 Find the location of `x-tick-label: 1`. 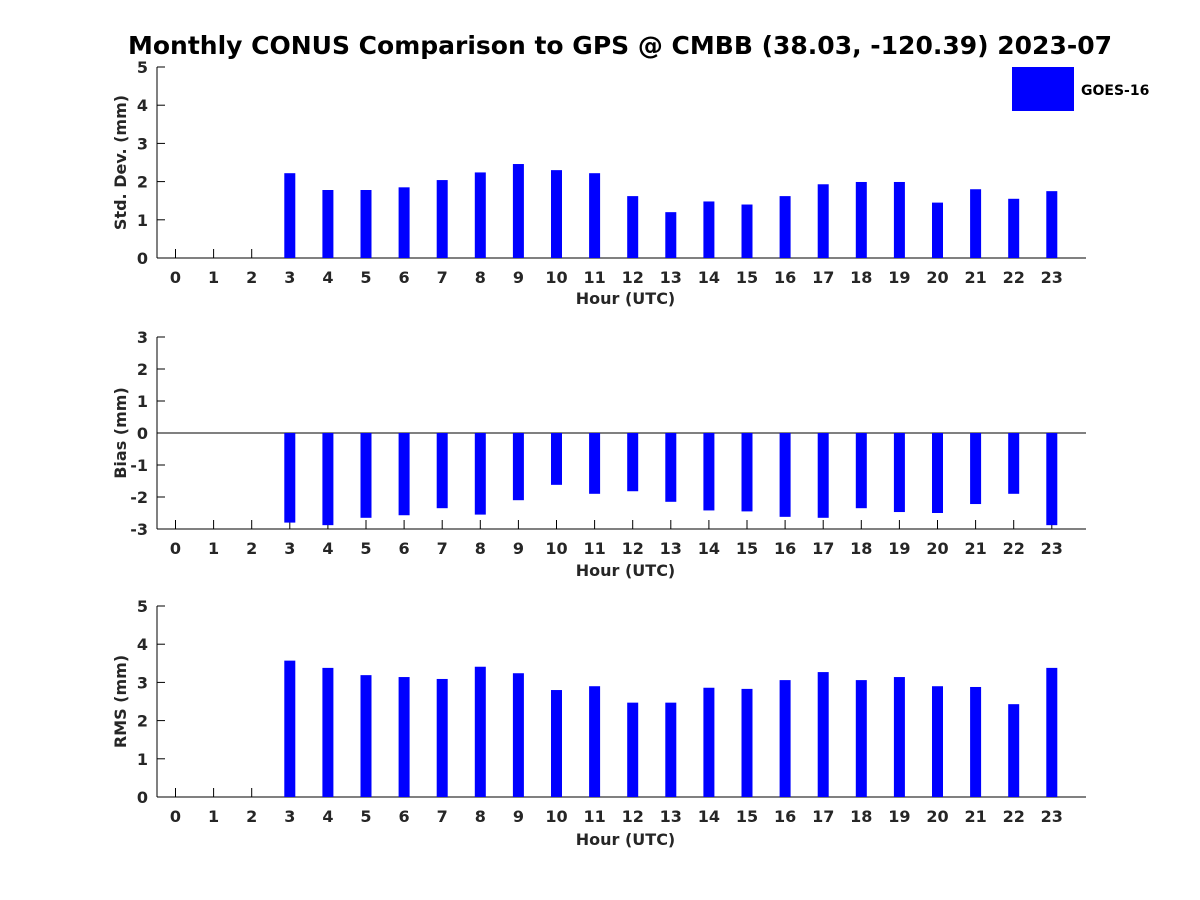

x-tick-label: 1 is located at coordinates (213, 277).